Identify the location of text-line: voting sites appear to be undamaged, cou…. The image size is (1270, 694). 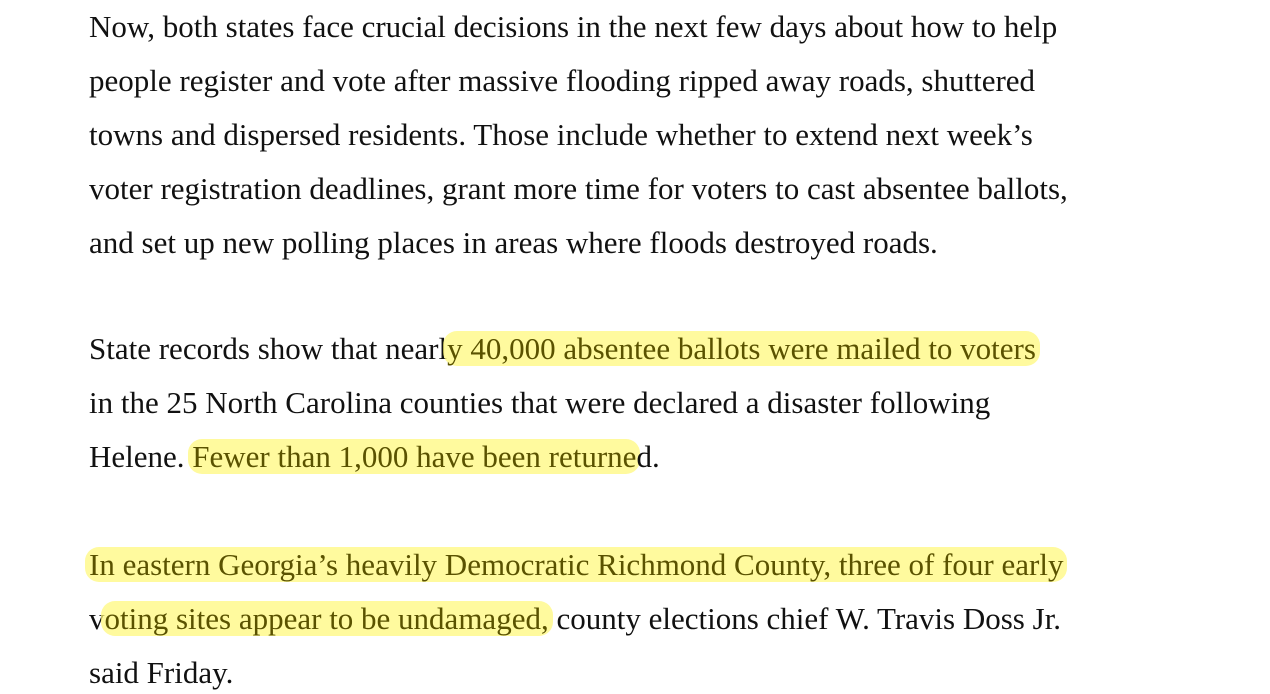
(576, 619).